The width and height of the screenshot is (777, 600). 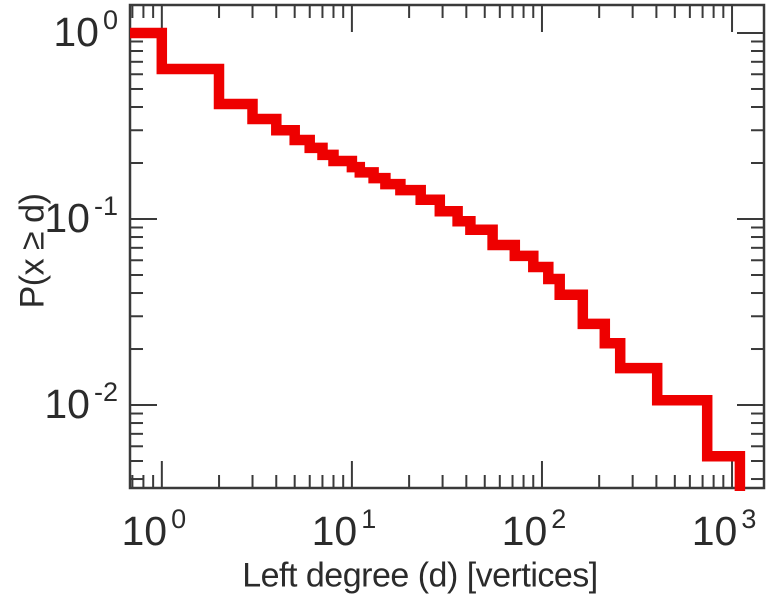 What do you see at coordinates (420, 575) in the screenshot?
I see `x-axis-label: Left degree (d) [vertices]` at bounding box center [420, 575].